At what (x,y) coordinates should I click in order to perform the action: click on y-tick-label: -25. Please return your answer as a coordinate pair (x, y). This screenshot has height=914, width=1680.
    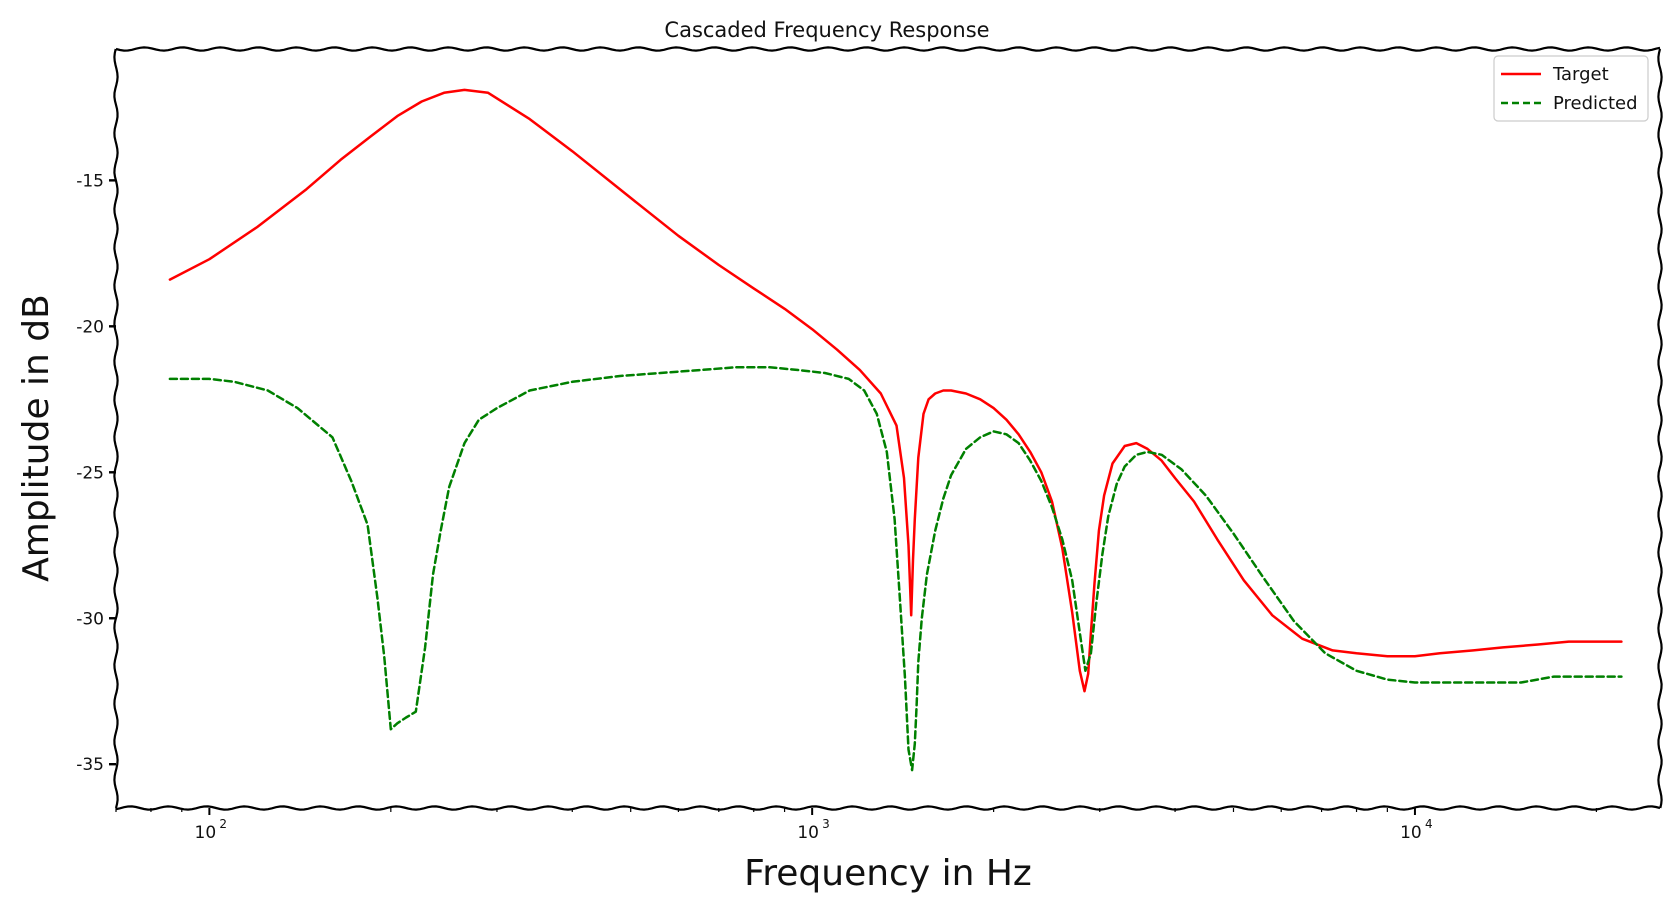
    Looking at the image, I should click on (90, 473).